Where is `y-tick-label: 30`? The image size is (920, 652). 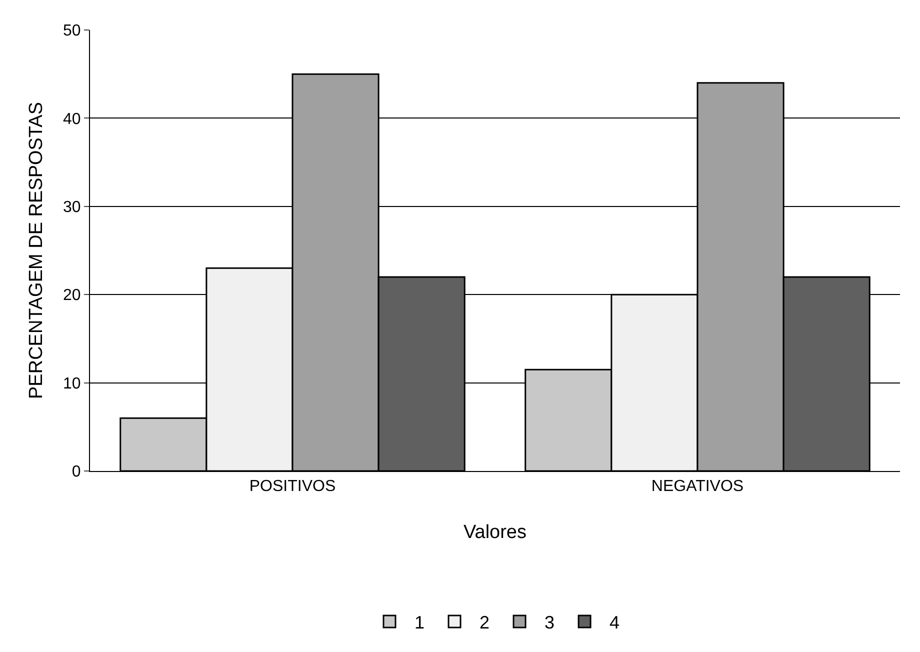 y-tick-label: 30 is located at coordinates (72, 207).